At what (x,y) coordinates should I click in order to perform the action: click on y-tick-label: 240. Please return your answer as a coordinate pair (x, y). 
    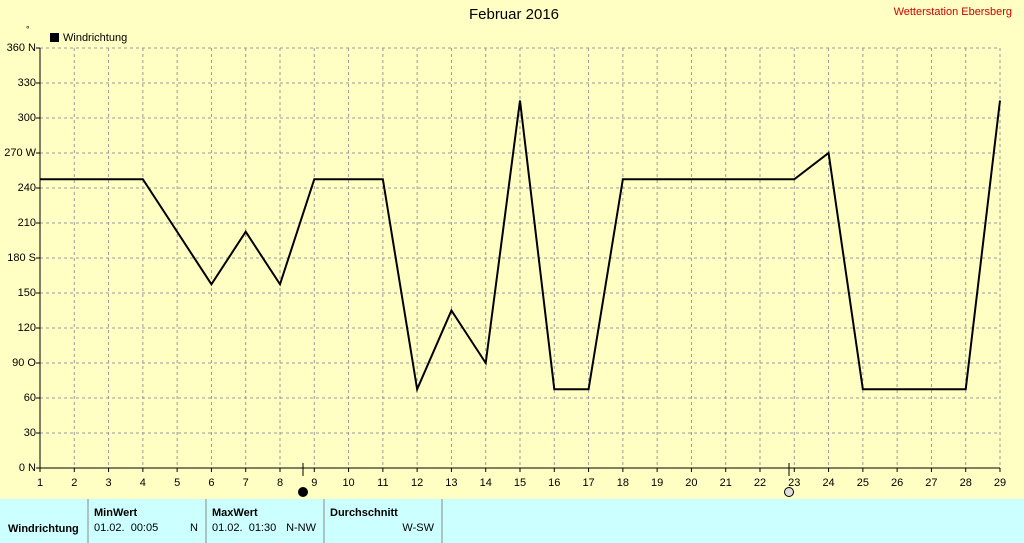
    Looking at the image, I should click on (27, 188).